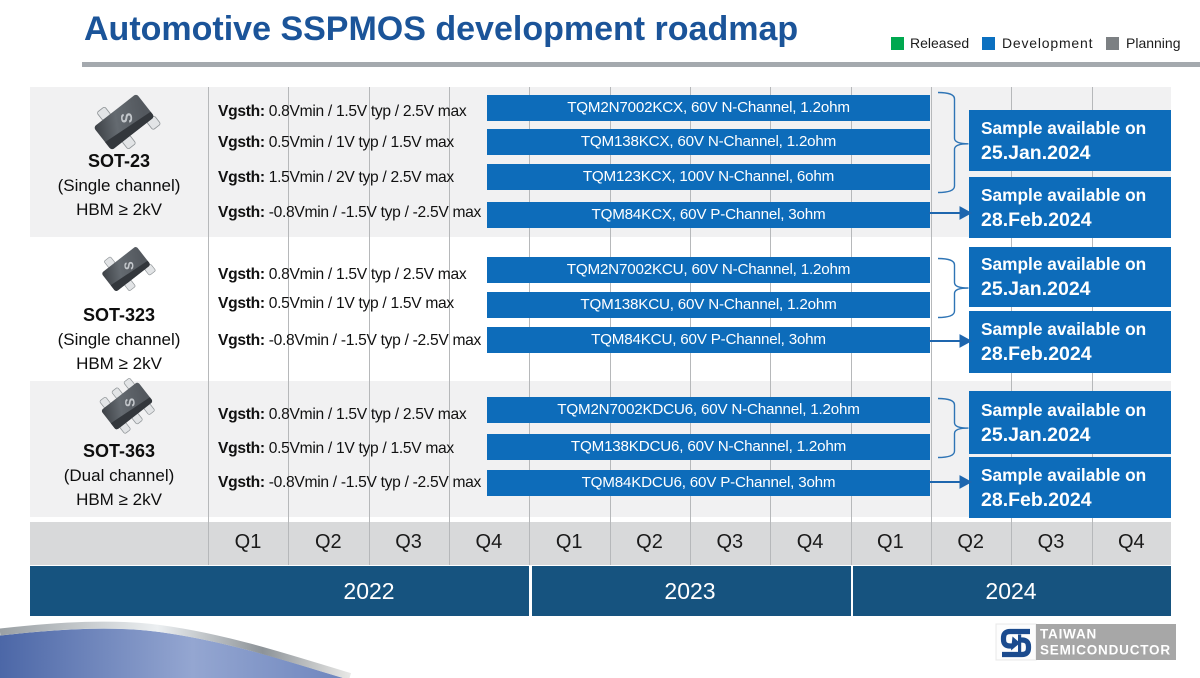 The image size is (1200, 678). What do you see at coordinates (1068, 634) in the screenshot?
I see `svg-text: TAIWAN` at bounding box center [1068, 634].